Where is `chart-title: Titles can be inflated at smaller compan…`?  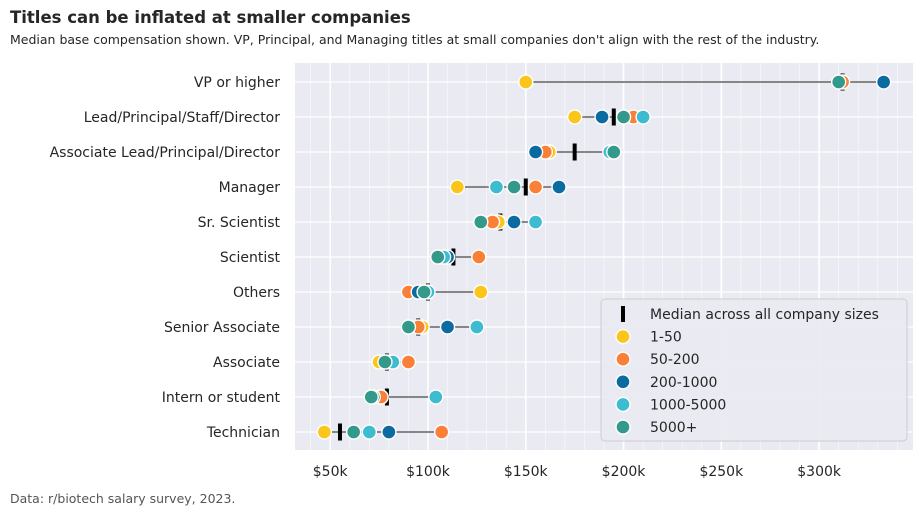
chart-title: Titles can be inflated at smaller compan… is located at coordinates (210, 17).